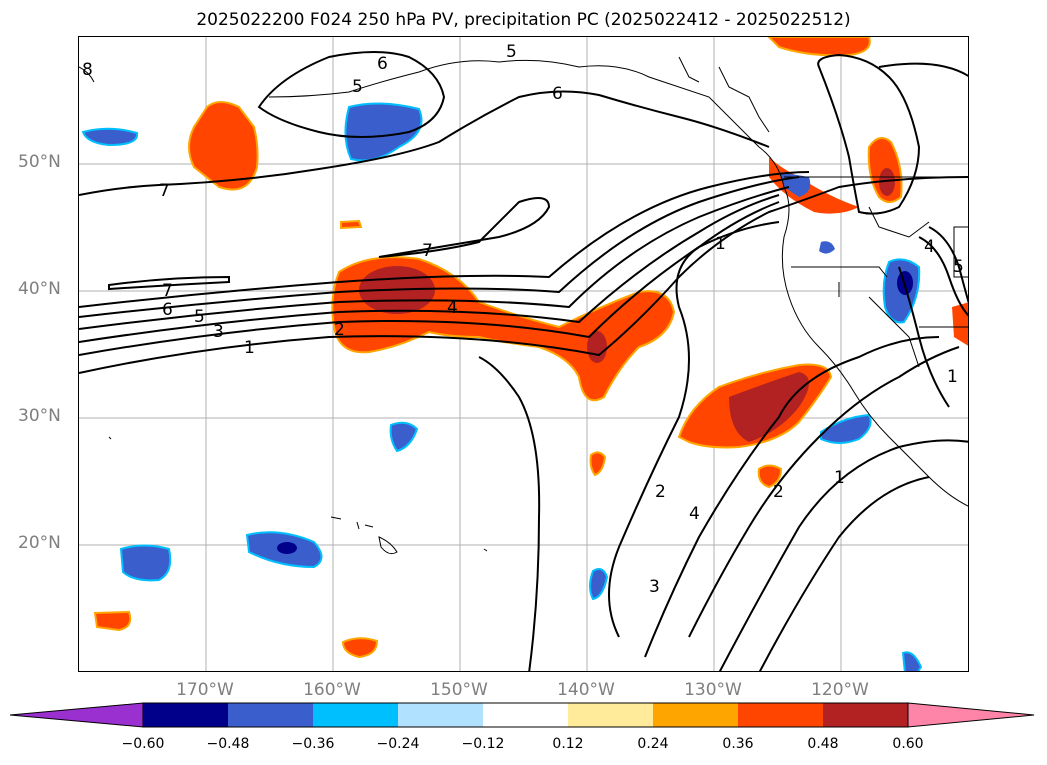  I want to click on colorbar-swatches, so click(522, 715).